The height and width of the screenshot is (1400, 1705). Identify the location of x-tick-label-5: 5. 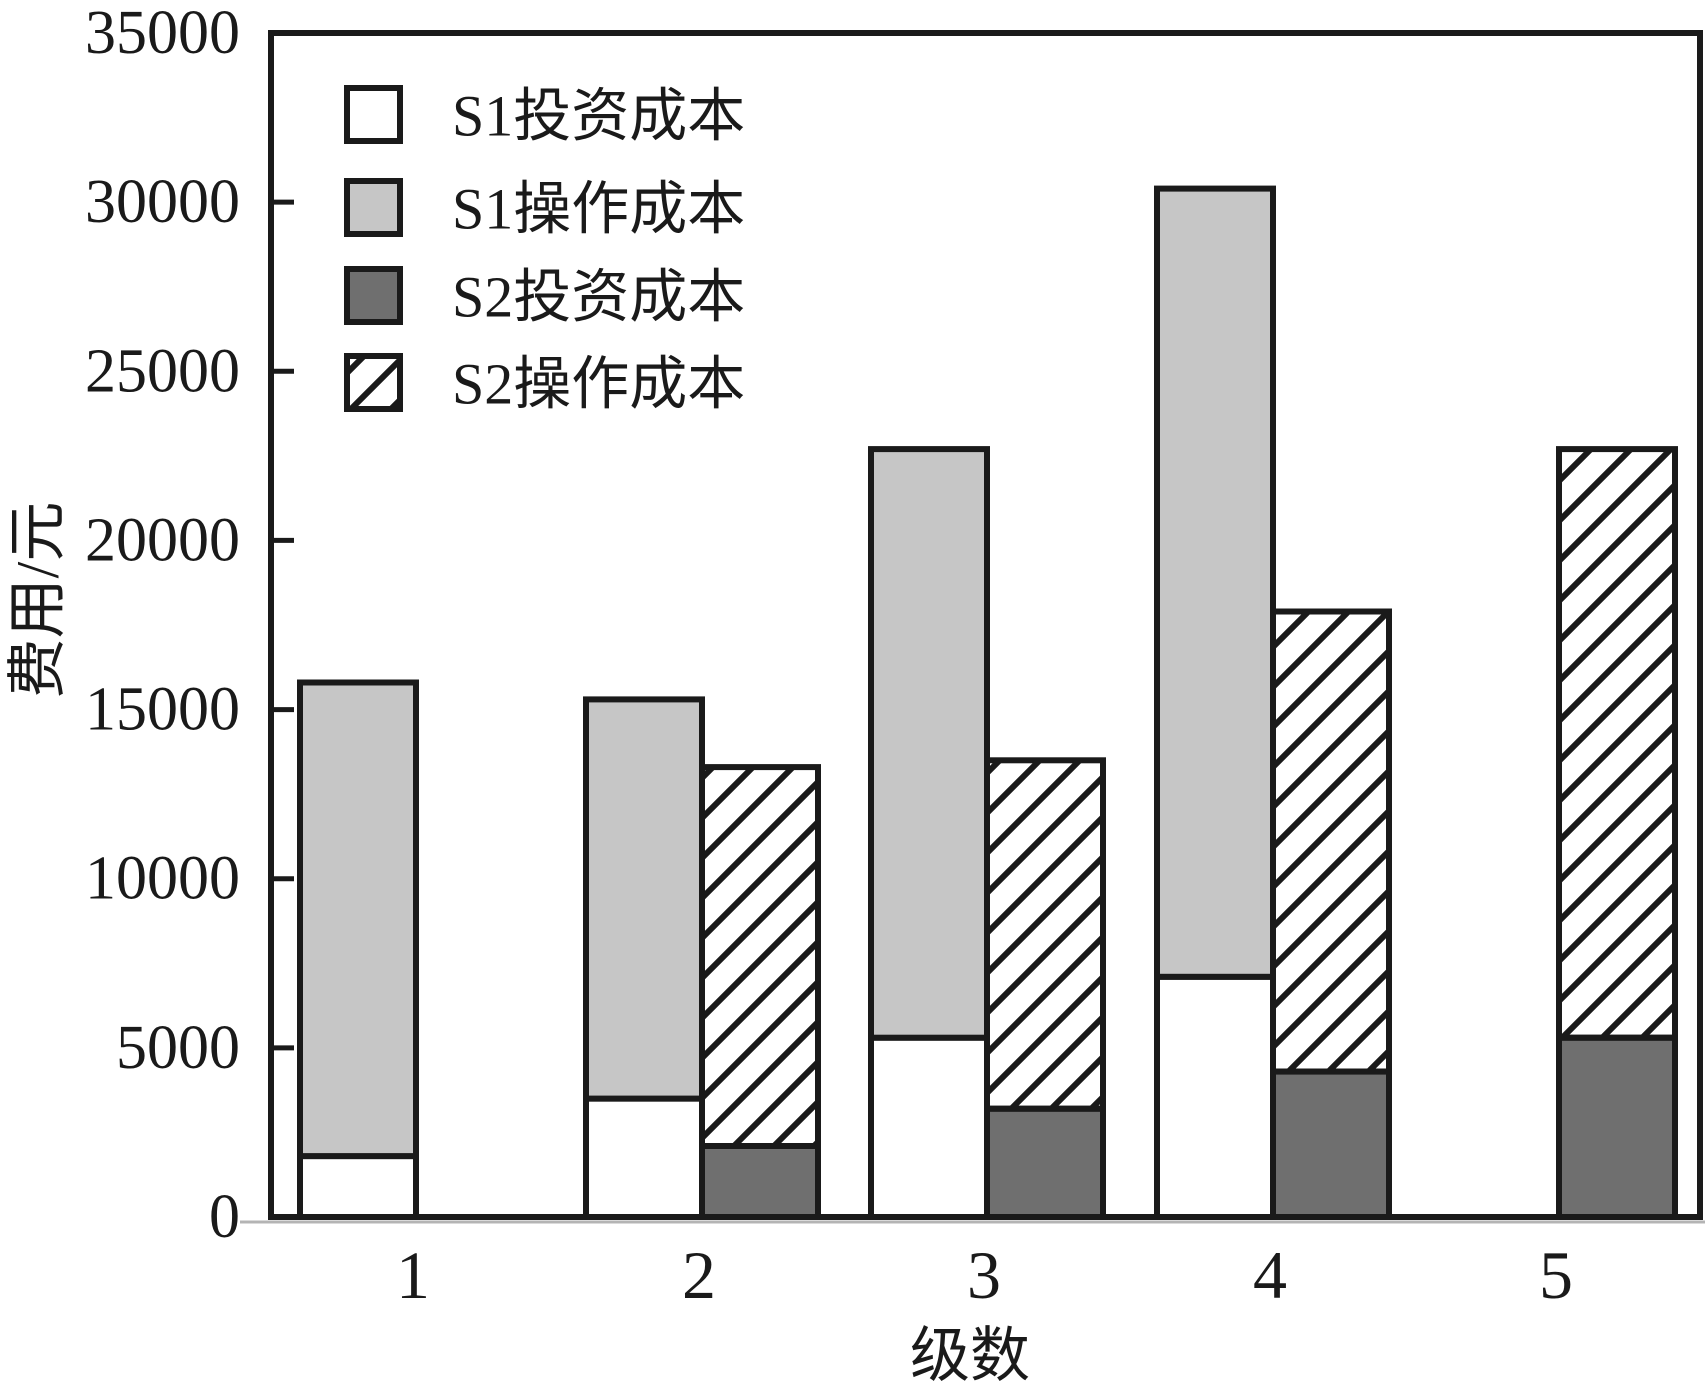
(1556, 1275).